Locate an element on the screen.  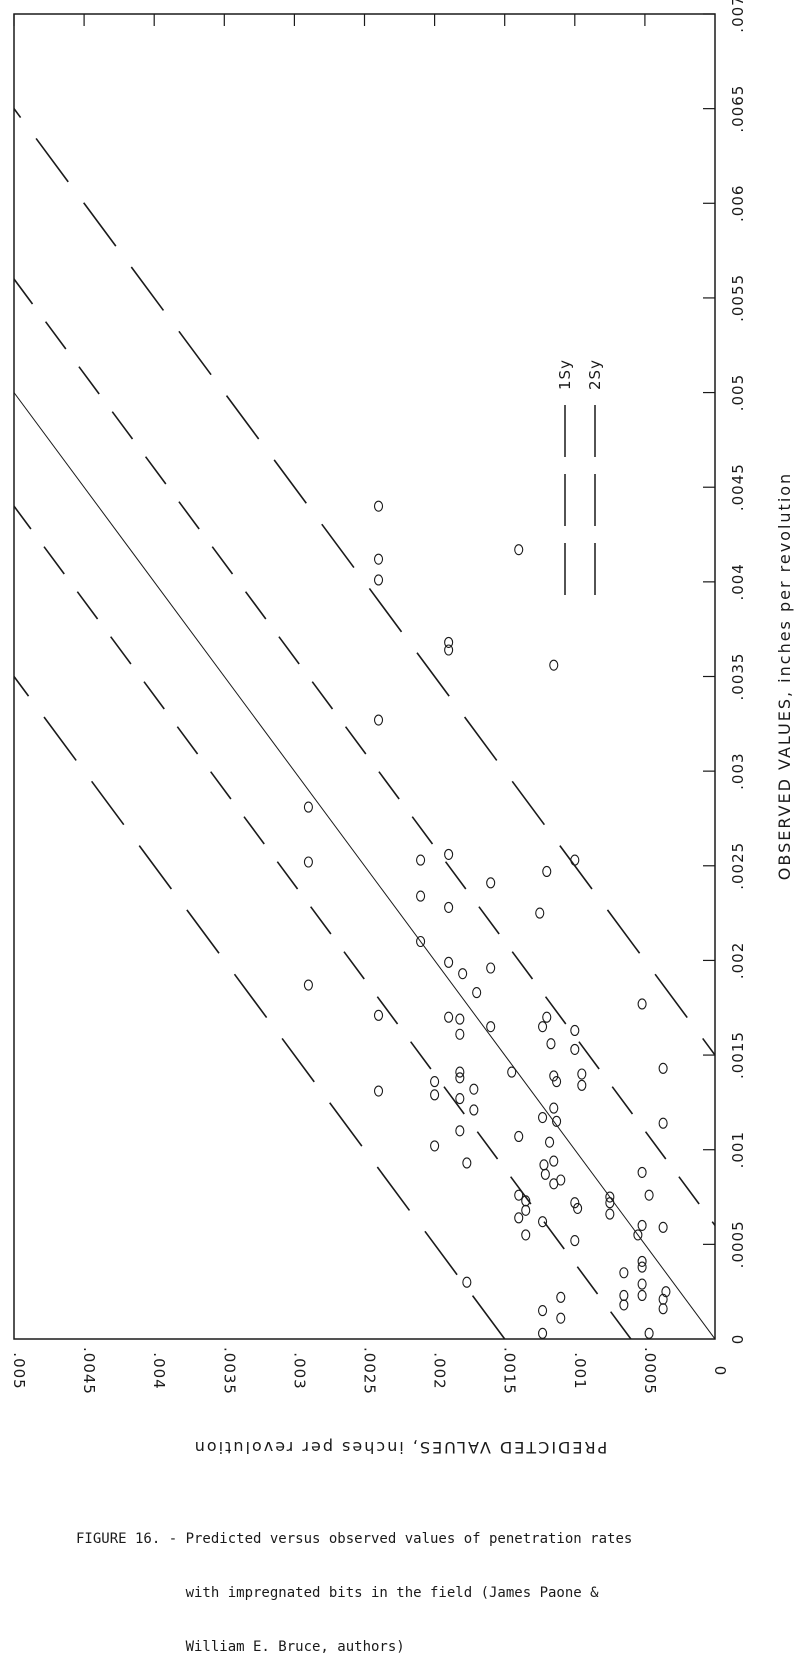
x-tick-label: .007 is located at coordinates (738, 16).